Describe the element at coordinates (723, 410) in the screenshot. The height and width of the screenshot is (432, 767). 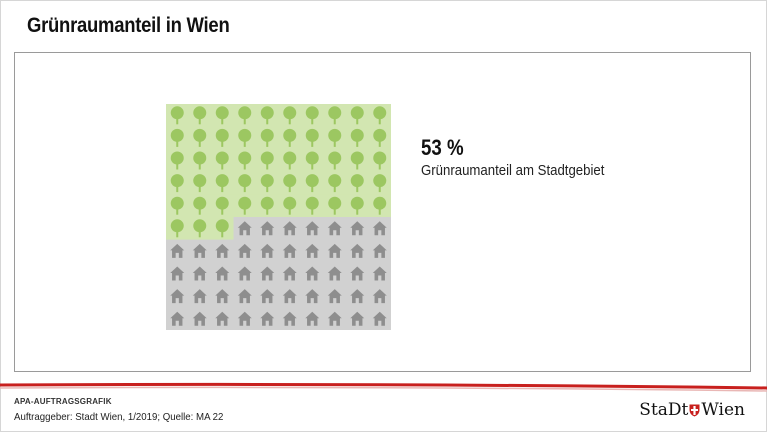
I see `logo-text-right: Wien` at that location.